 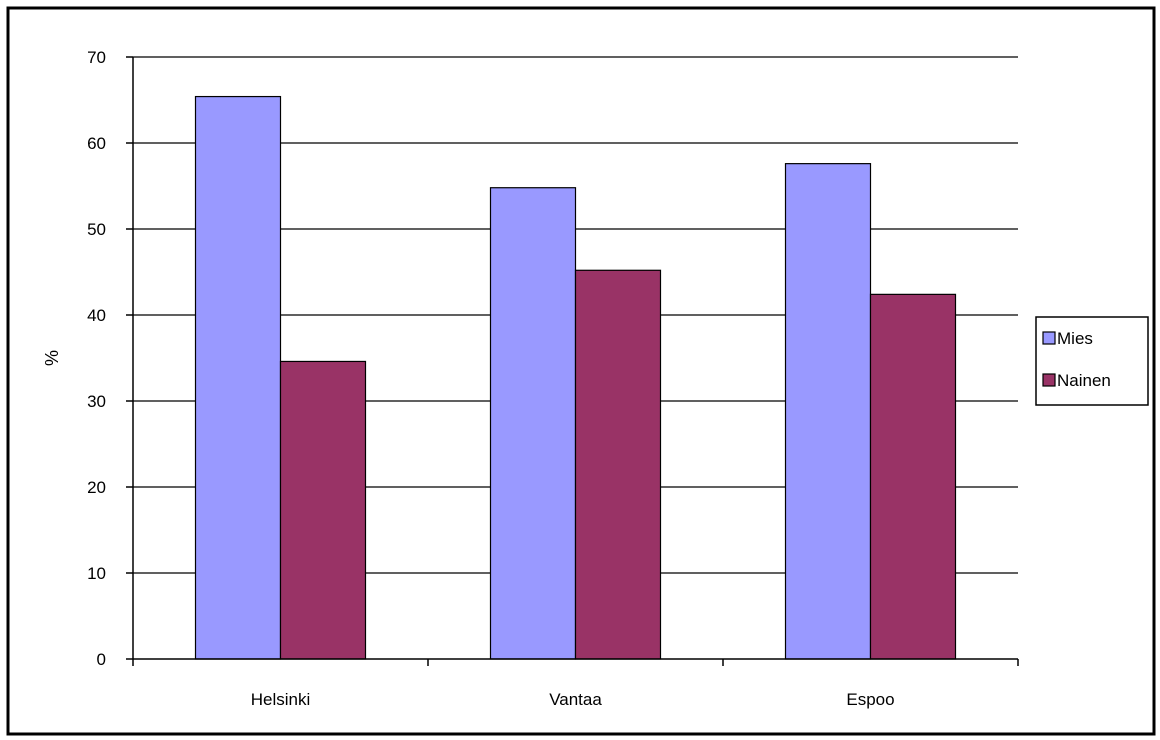 What do you see at coordinates (323, 510) in the screenshot?
I see `bar-nainen-helsinki` at bounding box center [323, 510].